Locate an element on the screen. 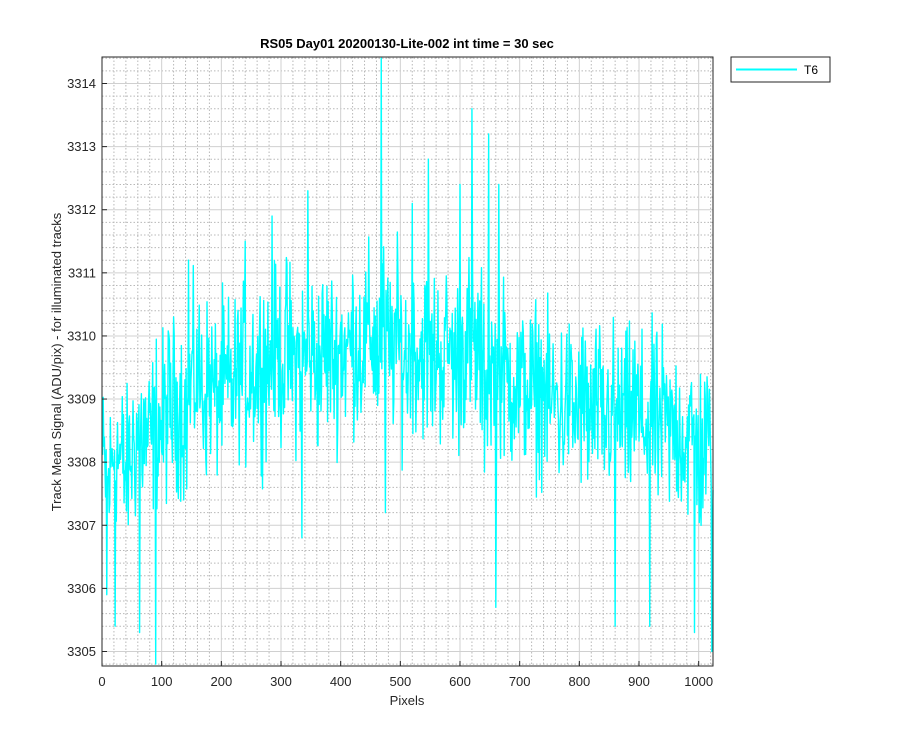 This screenshot has height=750, width=900. x-axis: 0 100 200 300 400 500 600 700 800 900 1000 is located at coordinates (405, 675).